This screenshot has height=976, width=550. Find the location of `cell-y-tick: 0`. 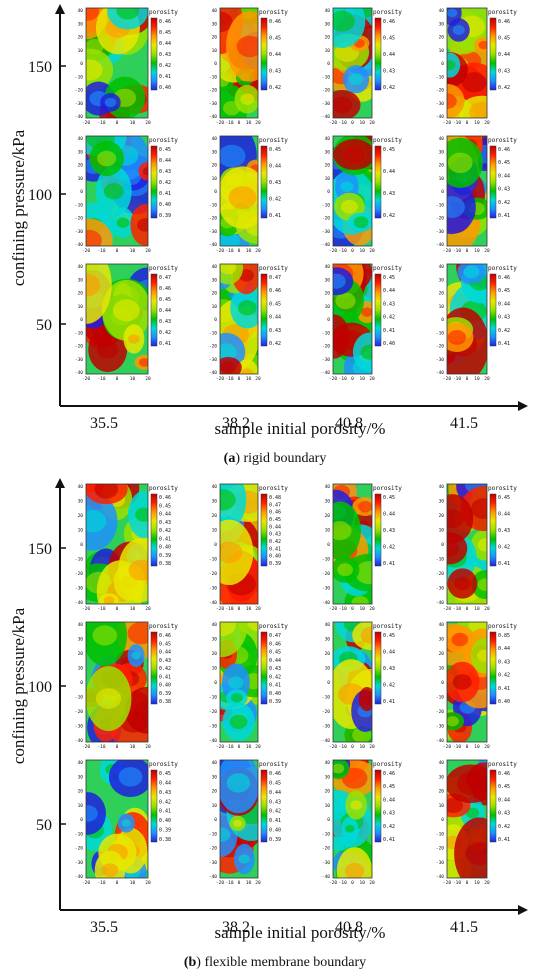

cell-y-tick: 0 is located at coordinates (328, 683).